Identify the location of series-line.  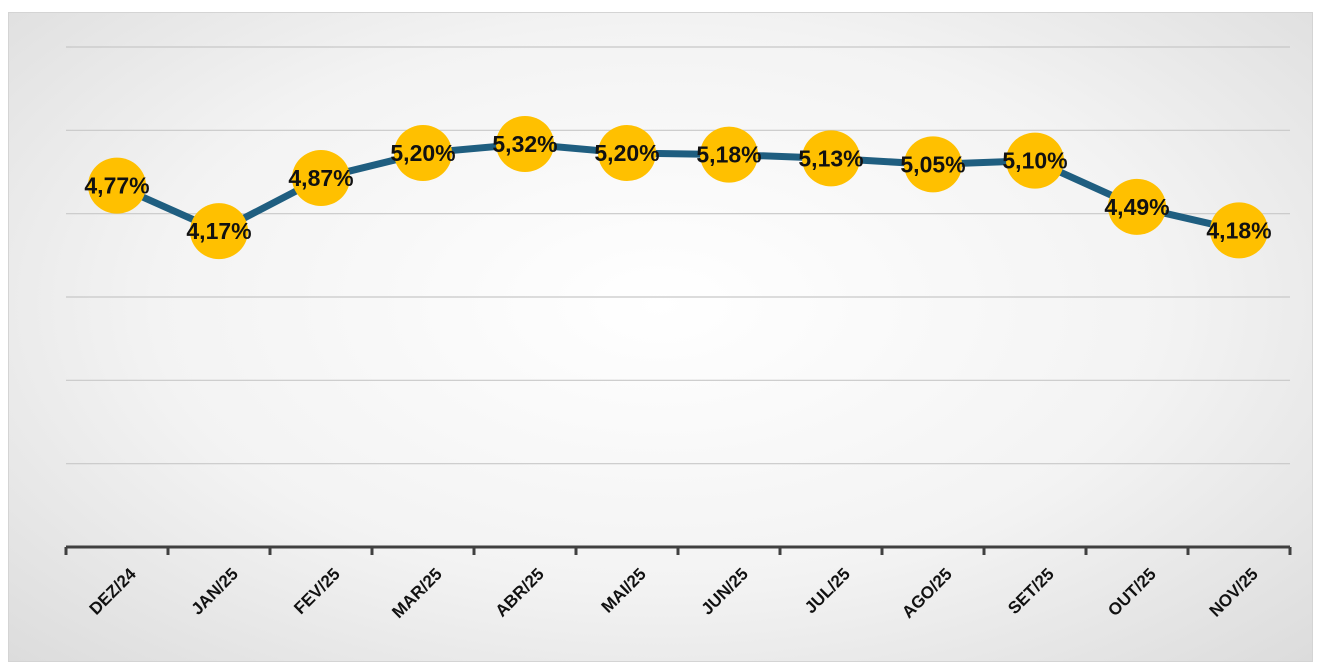
(677, 187).